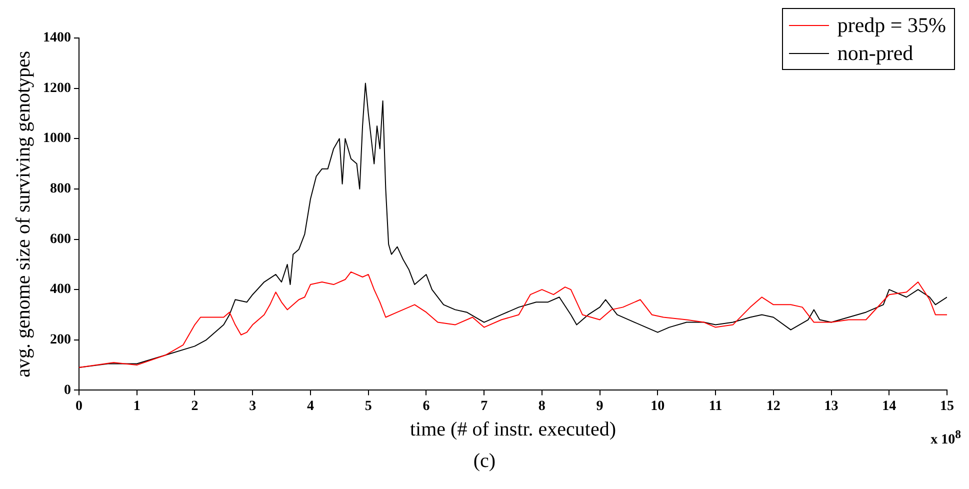  What do you see at coordinates (57, 138) in the screenshot?
I see `y-tick-label: 1000` at bounding box center [57, 138].